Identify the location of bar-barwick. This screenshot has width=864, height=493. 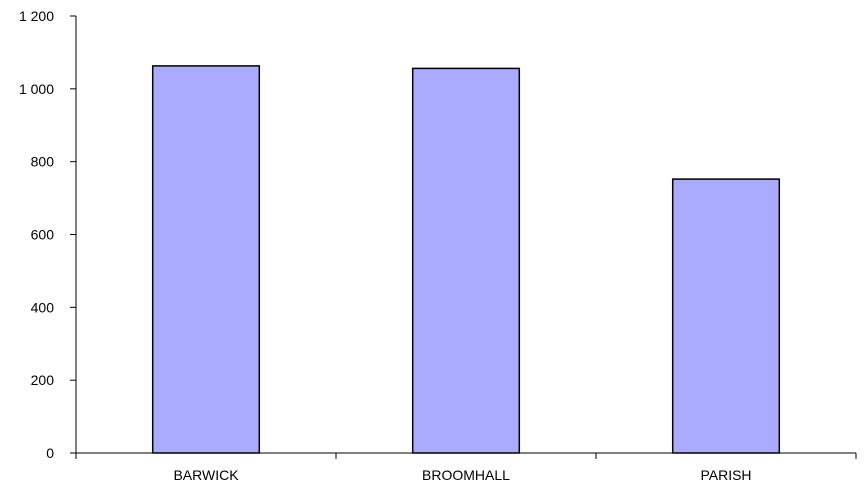
(206, 259).